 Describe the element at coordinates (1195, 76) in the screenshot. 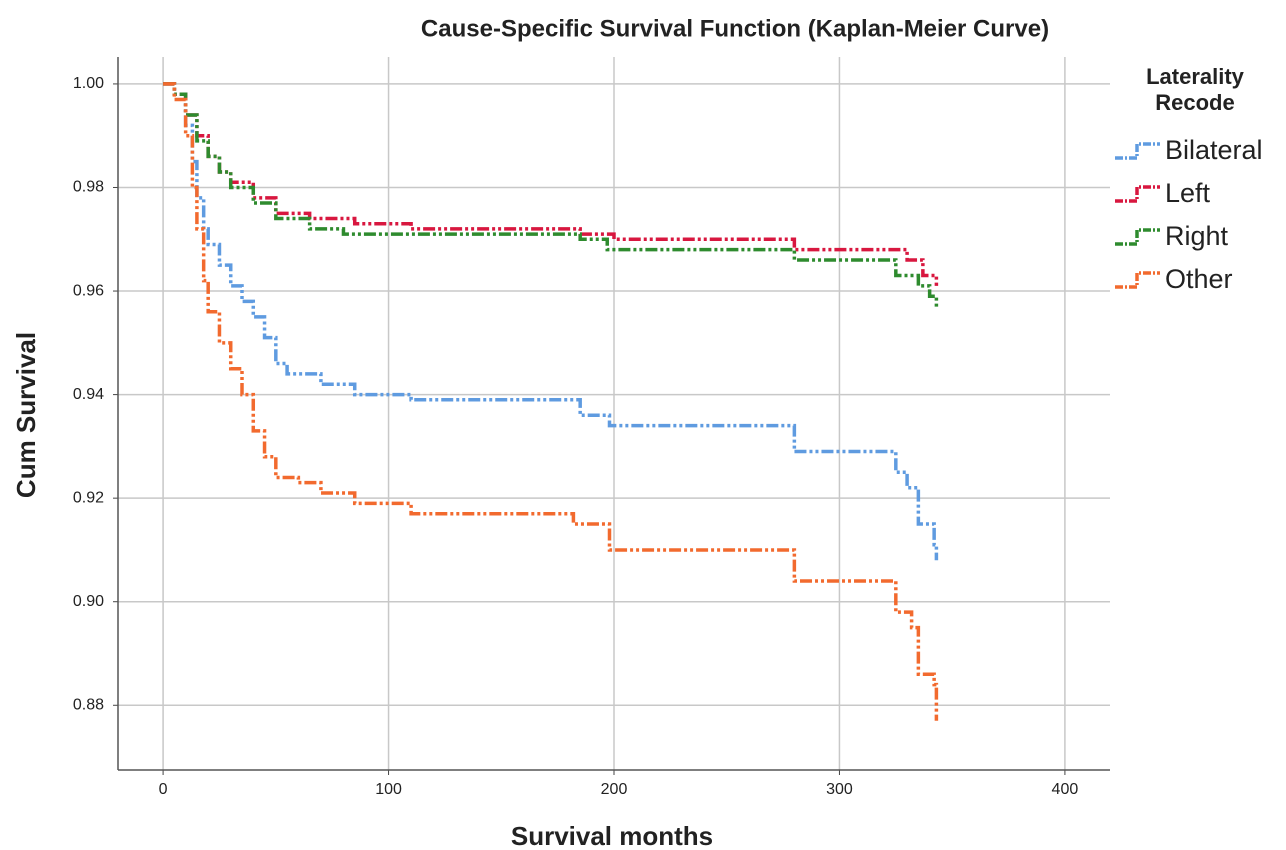

I see `legend-title: Laterality` at that location.